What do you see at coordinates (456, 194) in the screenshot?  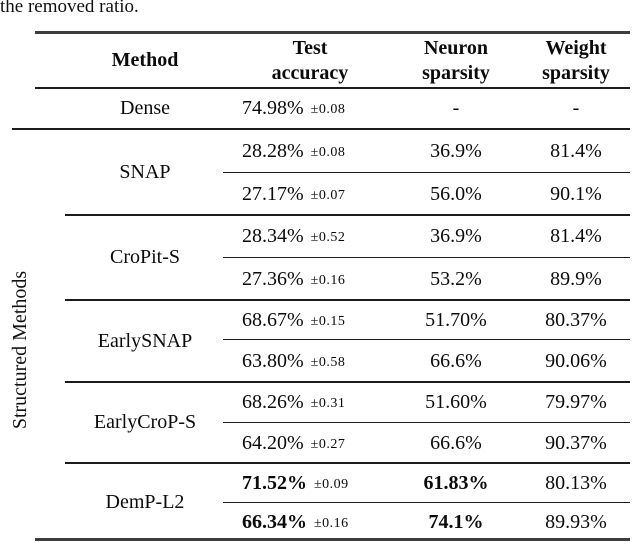 I see `cell-snap2-neuron: 56.0%` at bounding box center [456, 194].